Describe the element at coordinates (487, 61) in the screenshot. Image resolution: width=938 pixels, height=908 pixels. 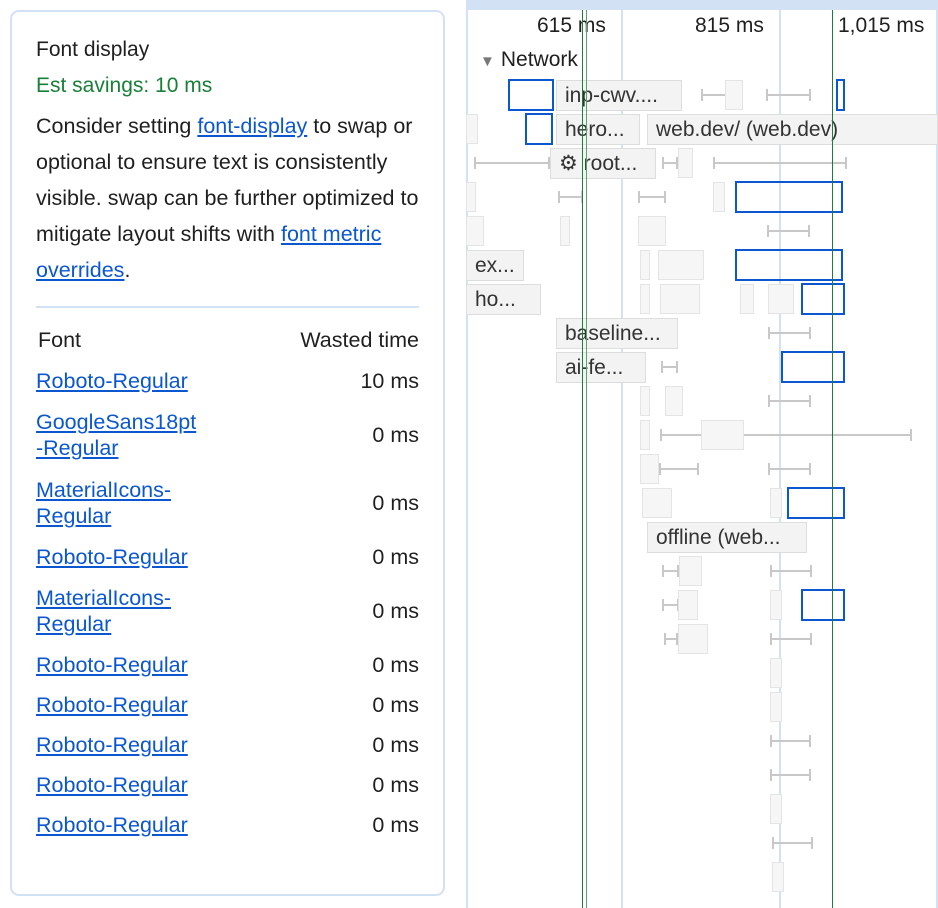
I see `collapse-triangle-icon: ▼` at that location.